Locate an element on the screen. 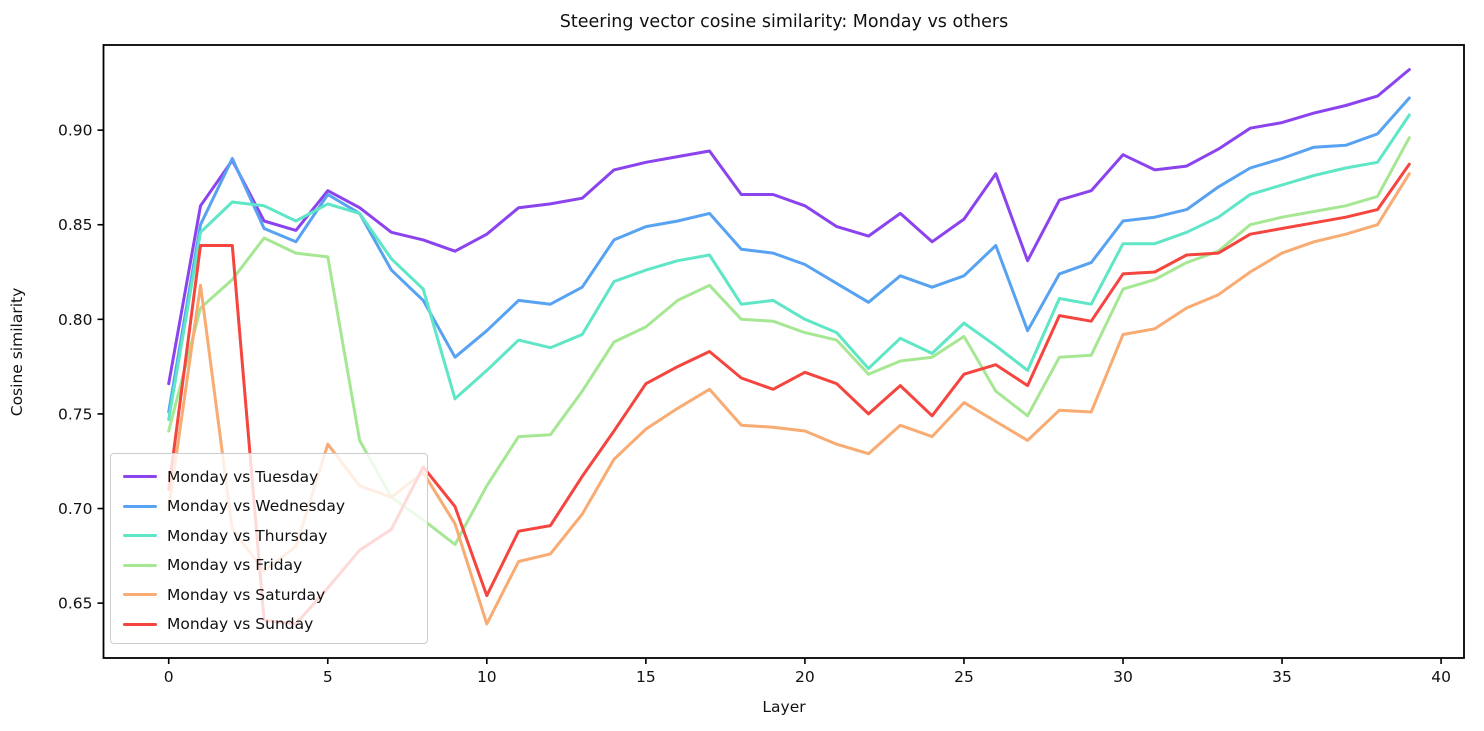 The height and width of the screenshot is (731, 1484). y-tick-label: 0.70 is located at coordinates (75, 509).